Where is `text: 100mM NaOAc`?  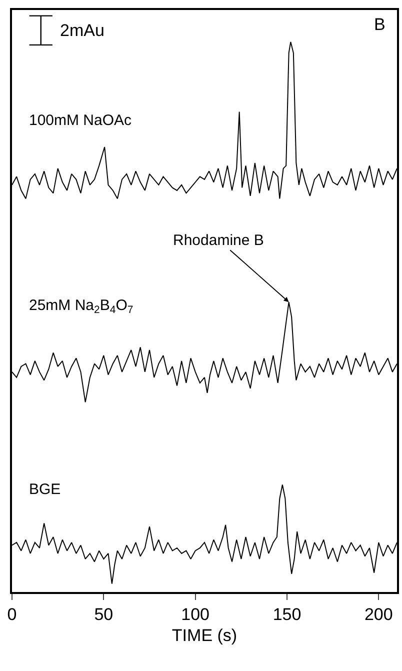
text: 100mM NaOAc is located at coordinates (80, 120).